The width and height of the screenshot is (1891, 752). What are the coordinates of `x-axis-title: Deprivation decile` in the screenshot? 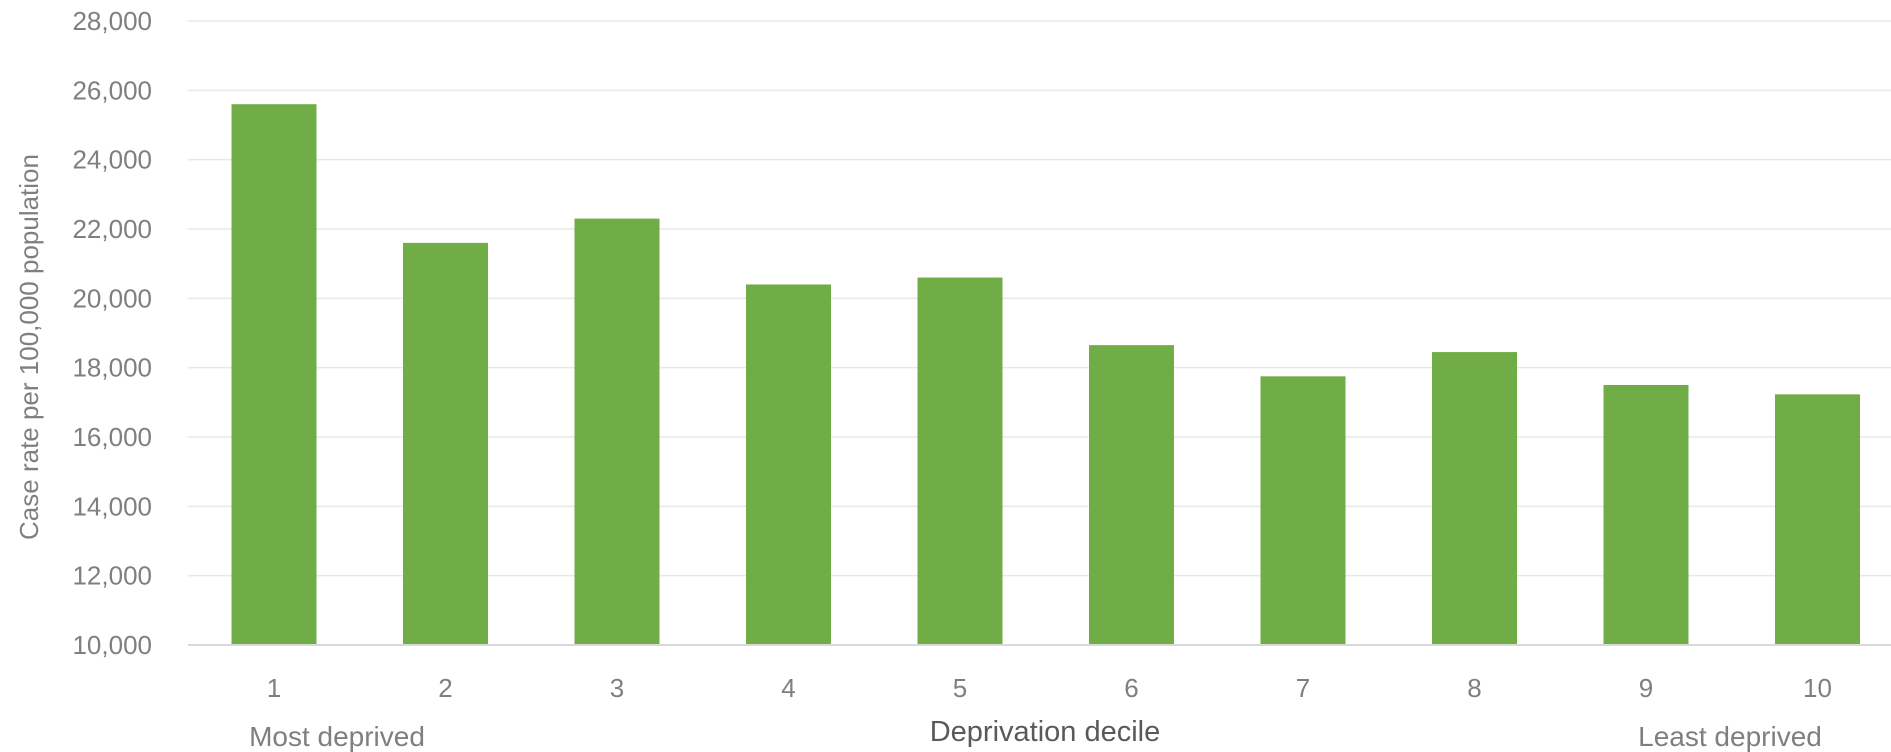 It's located at (1045, 732).